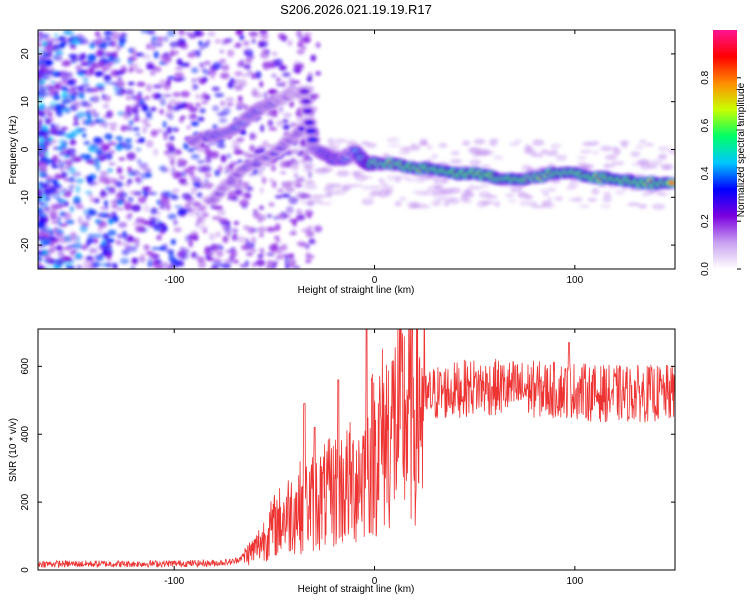 This screenshot has width=750, height=600. What do you see at coordinates (25, 197) in the screenshot?
I see `spectrogram-y-tick-label: -10` at bounding box center [25, 197].